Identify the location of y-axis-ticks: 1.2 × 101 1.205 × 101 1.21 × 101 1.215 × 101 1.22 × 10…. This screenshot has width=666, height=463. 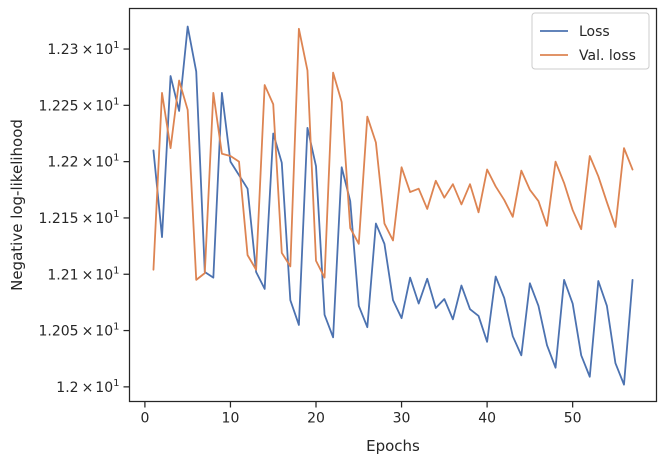
(84, 218).